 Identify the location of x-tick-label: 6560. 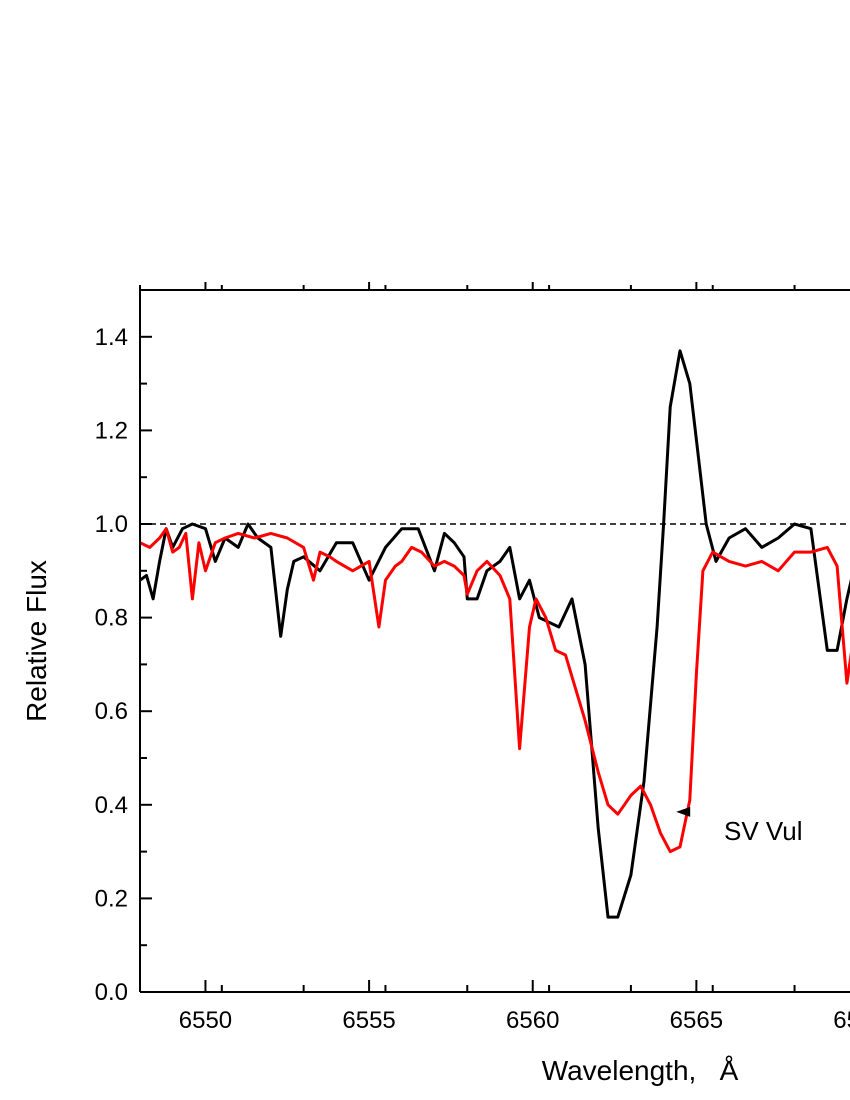
(532, 1020).